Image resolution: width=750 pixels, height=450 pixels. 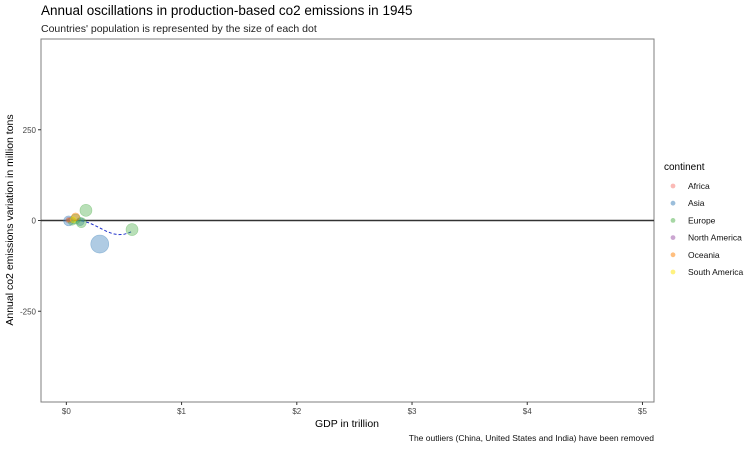 I want to click on trend-line, so click(x=99, y=227).